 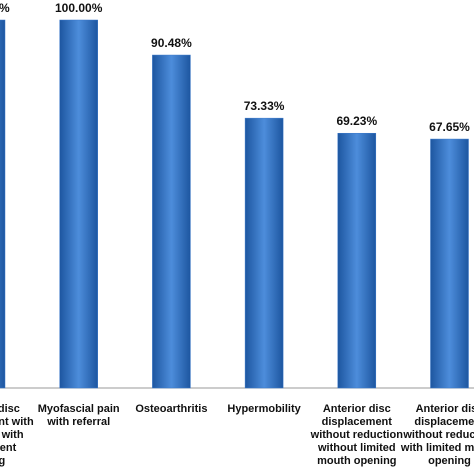 I want to click on x-tick-label: Osteoarthritis, so click(x=171, y=409).